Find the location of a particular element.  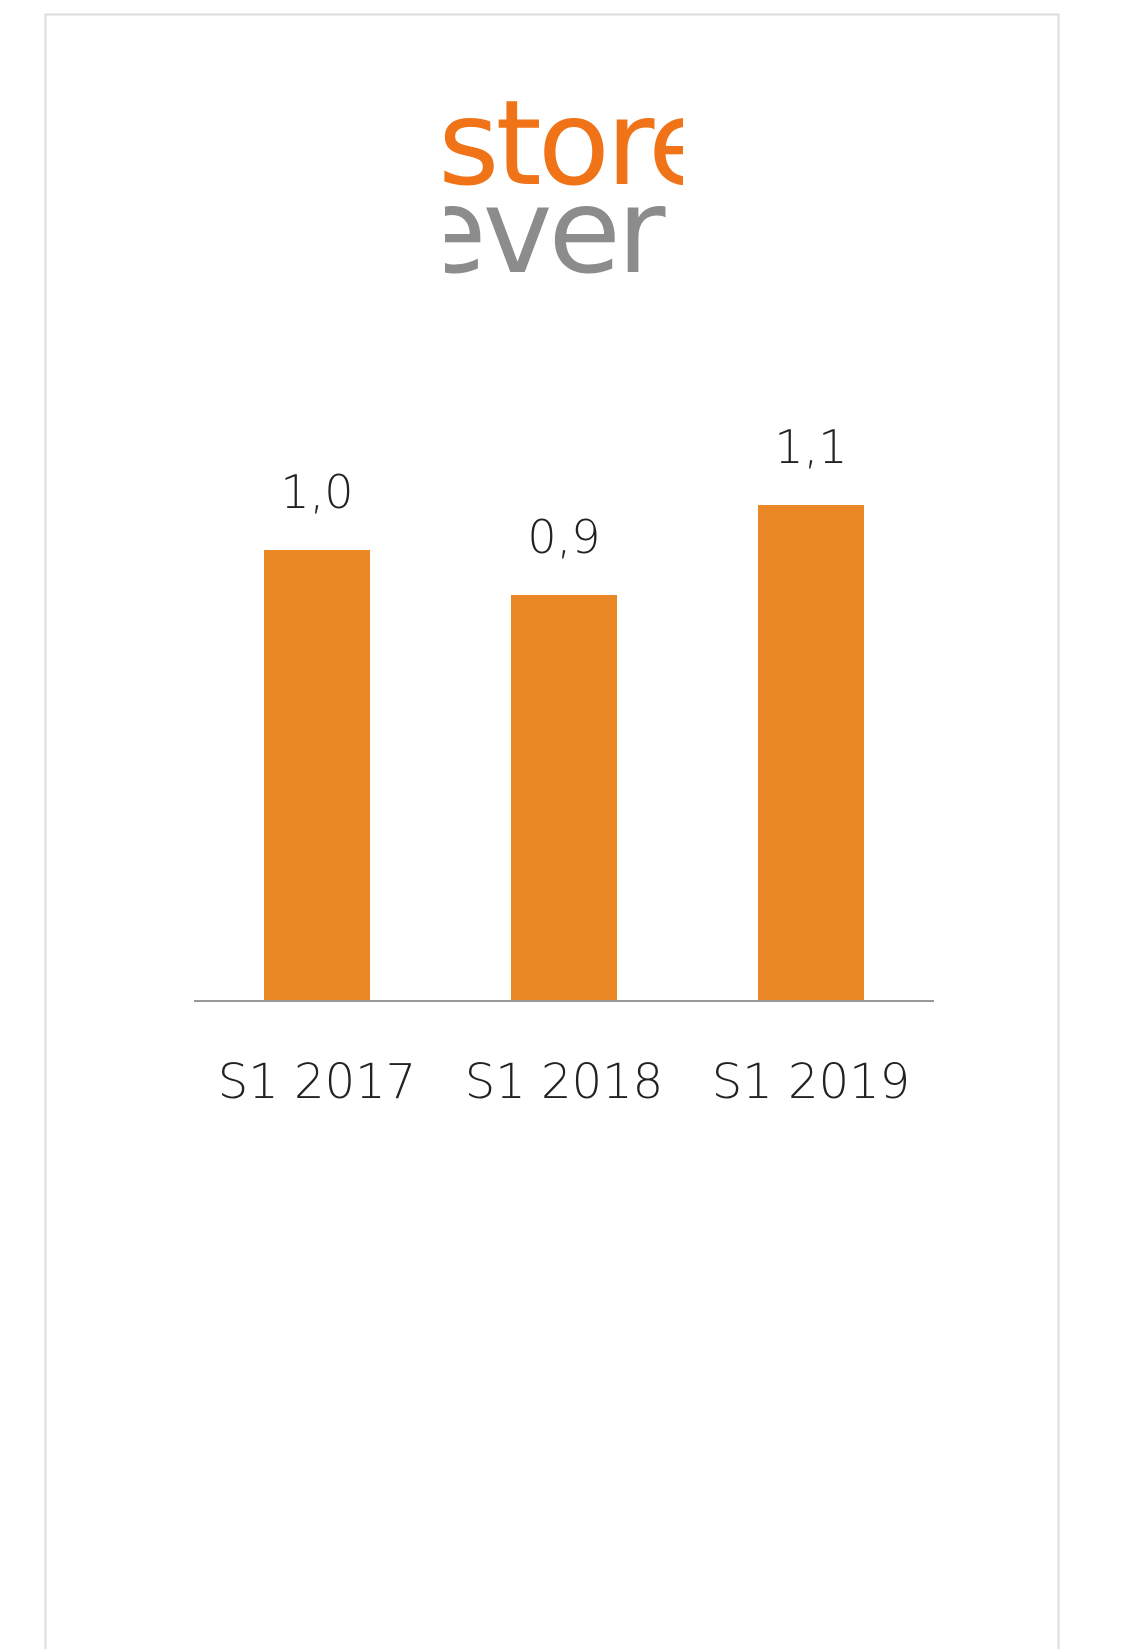

logo-top: store is located at coordinates (577, 143).